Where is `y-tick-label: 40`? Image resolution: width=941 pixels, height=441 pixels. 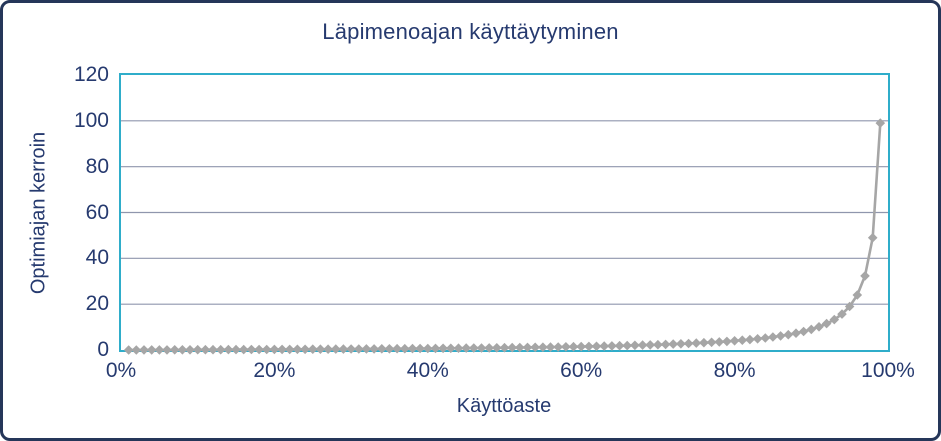 y-tick-label: 40 is located at coordinates (97, 258).